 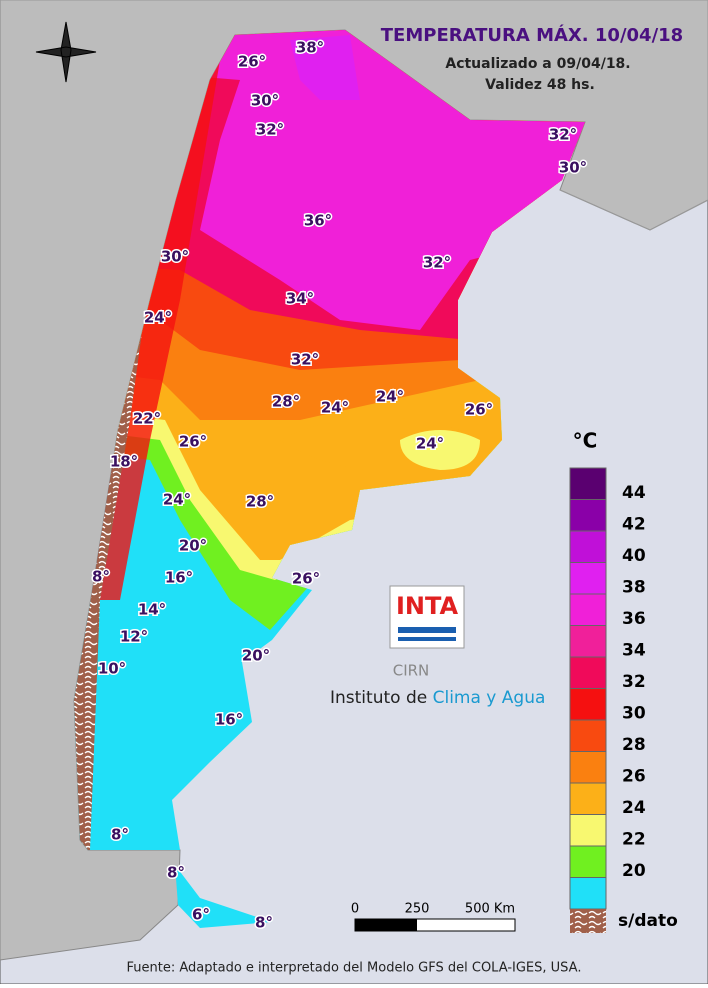 I want to click on legend-label: 22, so click(x=634, y=839).